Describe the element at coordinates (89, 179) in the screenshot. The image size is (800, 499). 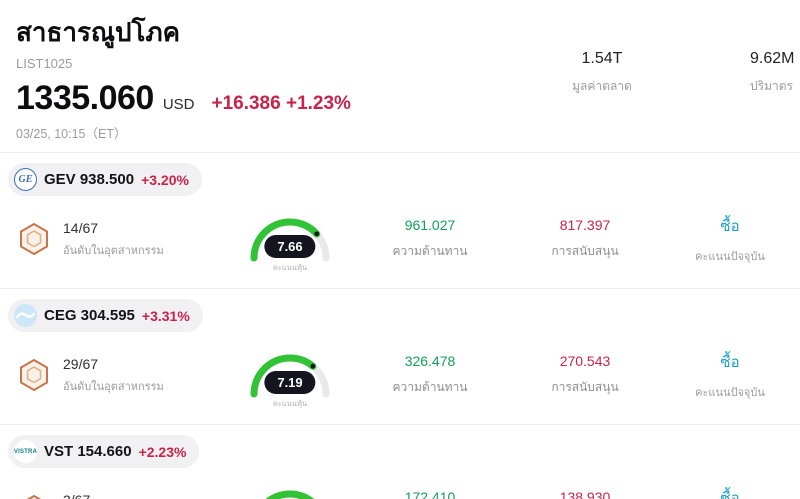
I see `ticker-price: GEV 938.500` at that location.